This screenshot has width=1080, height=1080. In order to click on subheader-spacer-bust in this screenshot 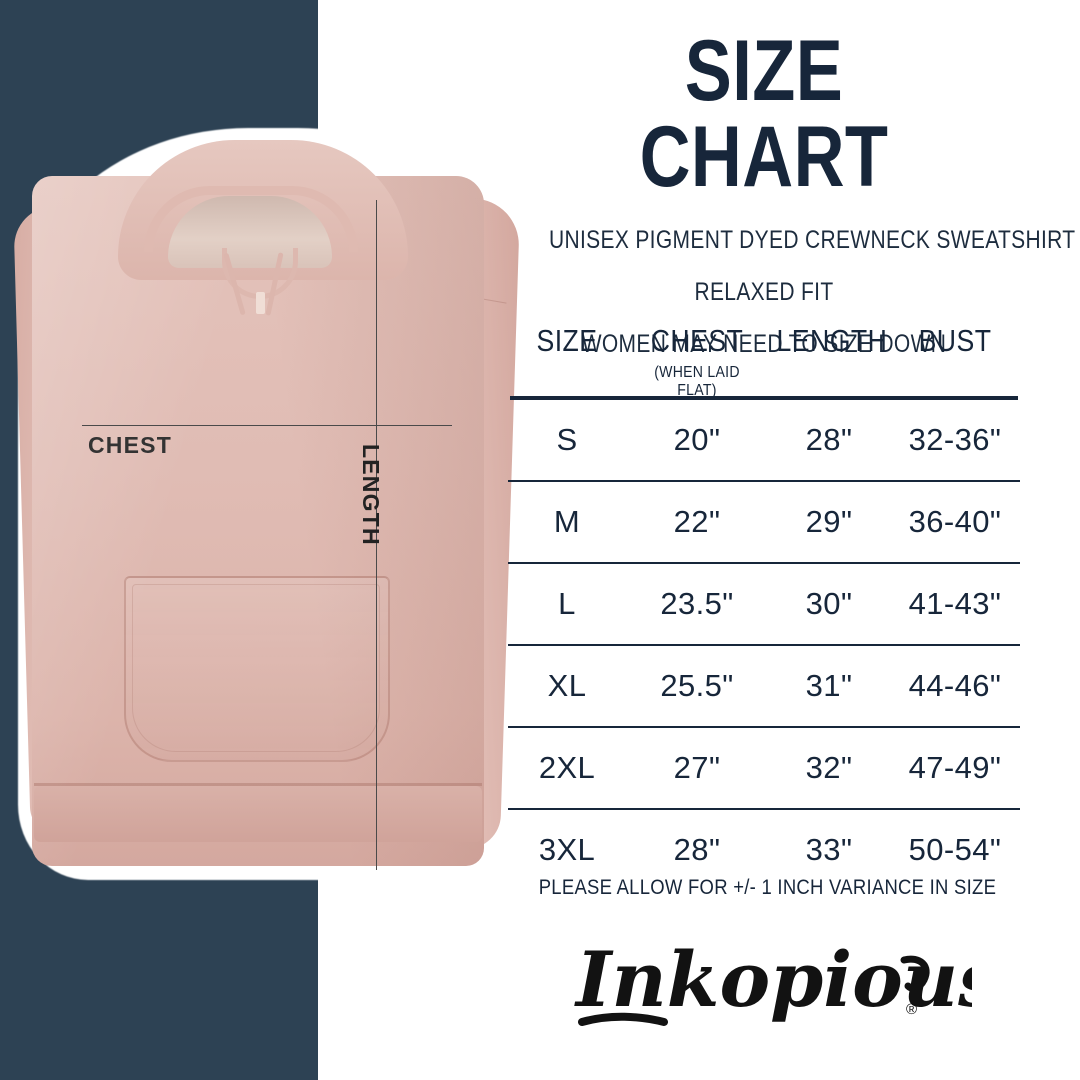, I will do `click(955, 382)`.